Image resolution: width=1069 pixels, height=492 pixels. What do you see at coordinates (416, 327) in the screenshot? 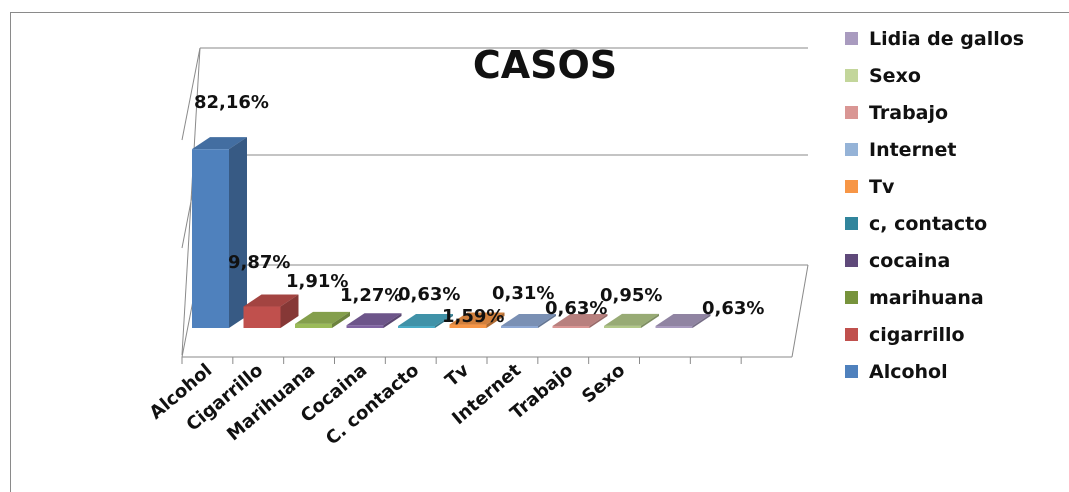
I see `bar-c-contacto` at bounding box center [416, 327].